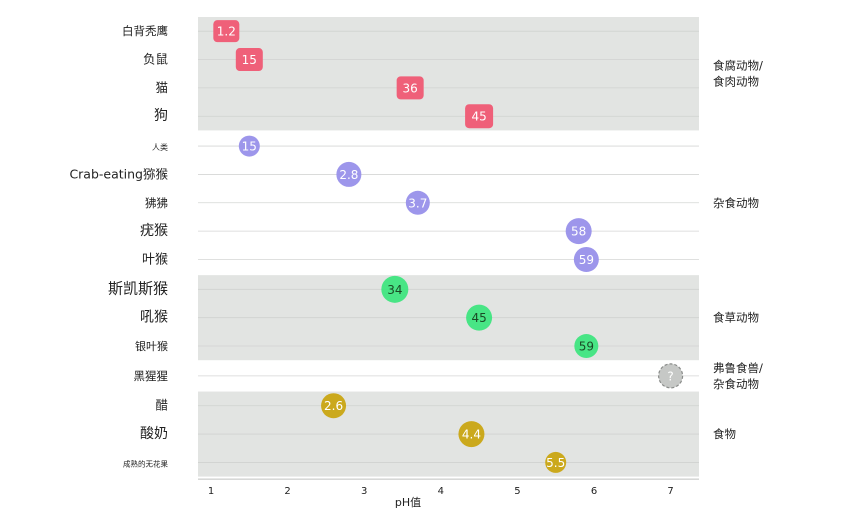  Describe the element at coordinates (287, 491) in the screenshot. I see `x-tick-label: 2` at that location.